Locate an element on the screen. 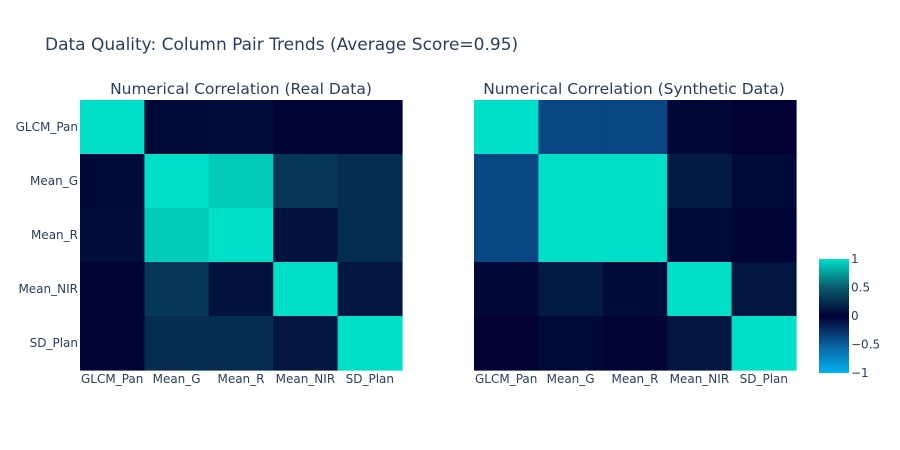 The image size is (900, 450). colorbar: 1 0.5 0 −0.5 −1 is located at coordinates (849, 316).